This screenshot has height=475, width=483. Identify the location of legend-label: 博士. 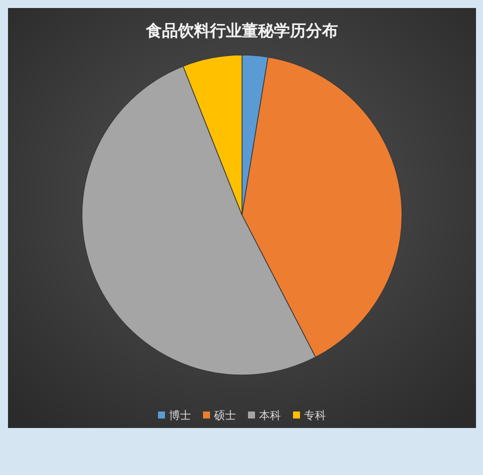
(180, 415).